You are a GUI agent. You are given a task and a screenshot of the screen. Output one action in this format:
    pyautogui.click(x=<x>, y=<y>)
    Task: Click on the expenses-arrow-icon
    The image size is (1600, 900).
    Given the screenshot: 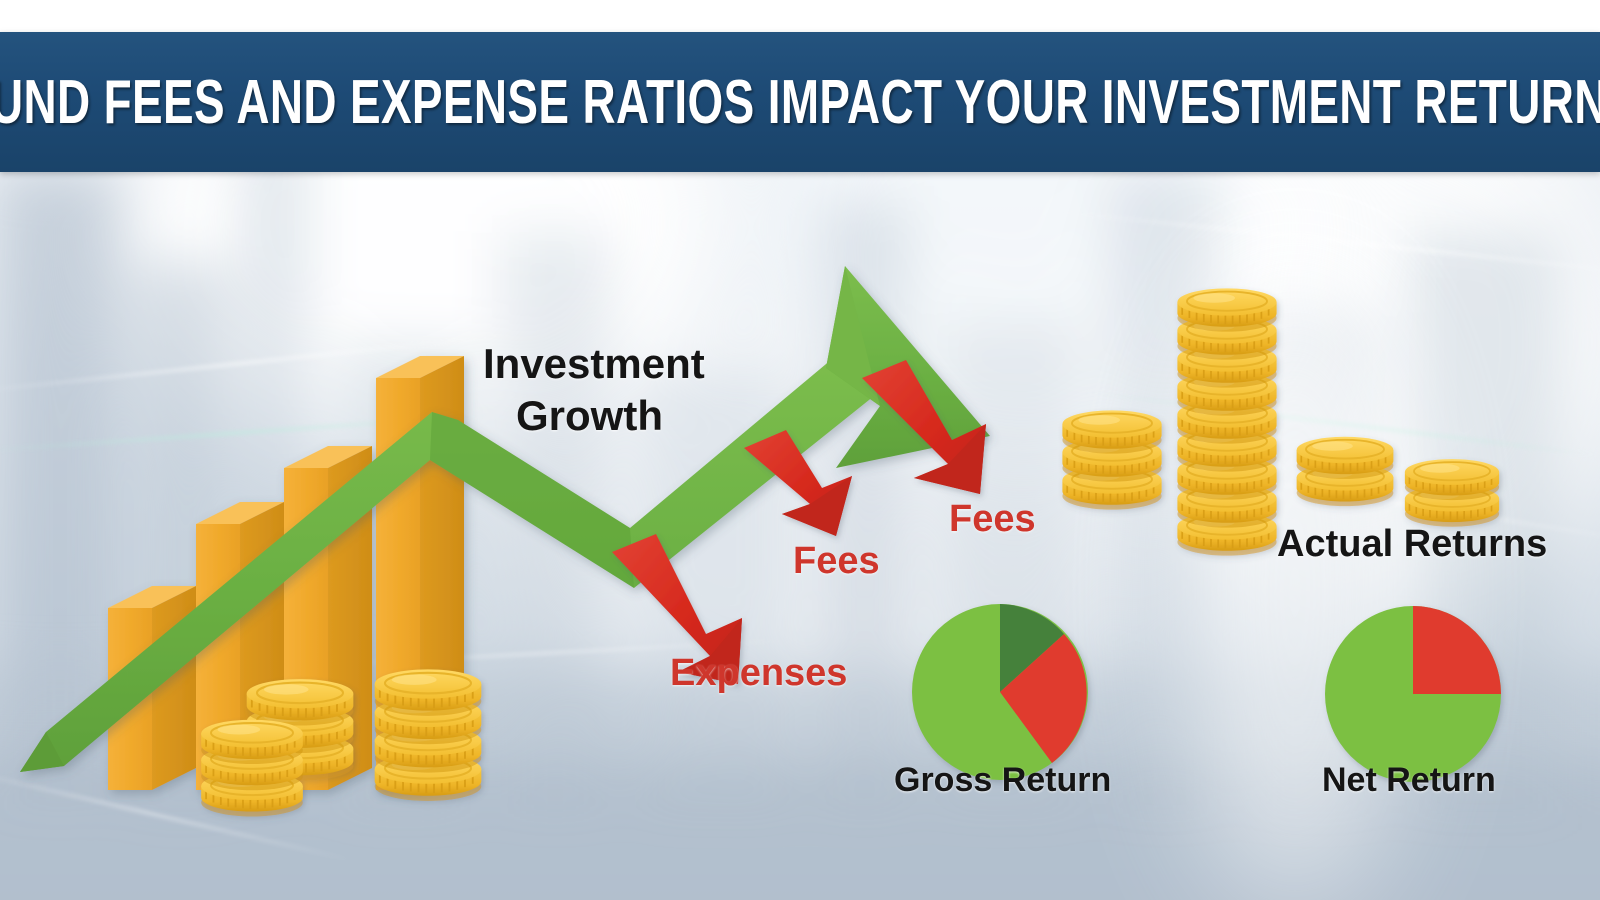 What is the action you would take?
    pyautogui.click(x=677, y=609)
    